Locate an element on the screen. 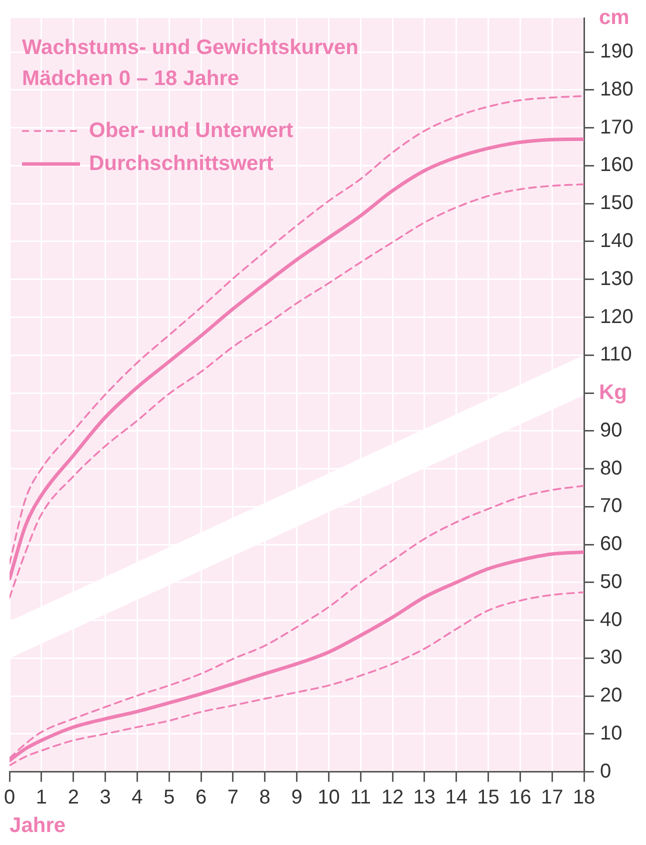  x-tick-label: 2 is located at coordinates (73, 797).